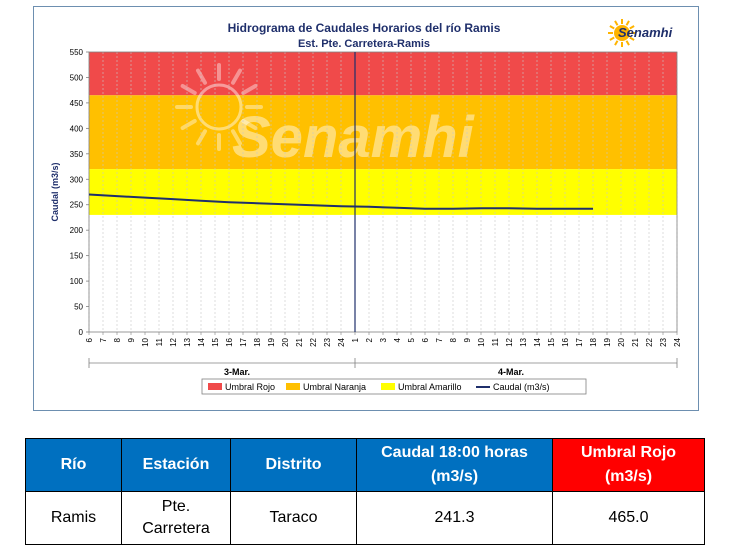 This screenshot has width=733, height=555. Describe the element at coordinates (77, 205) in the screenshot. I see `y-tick-label: 250` at that location.